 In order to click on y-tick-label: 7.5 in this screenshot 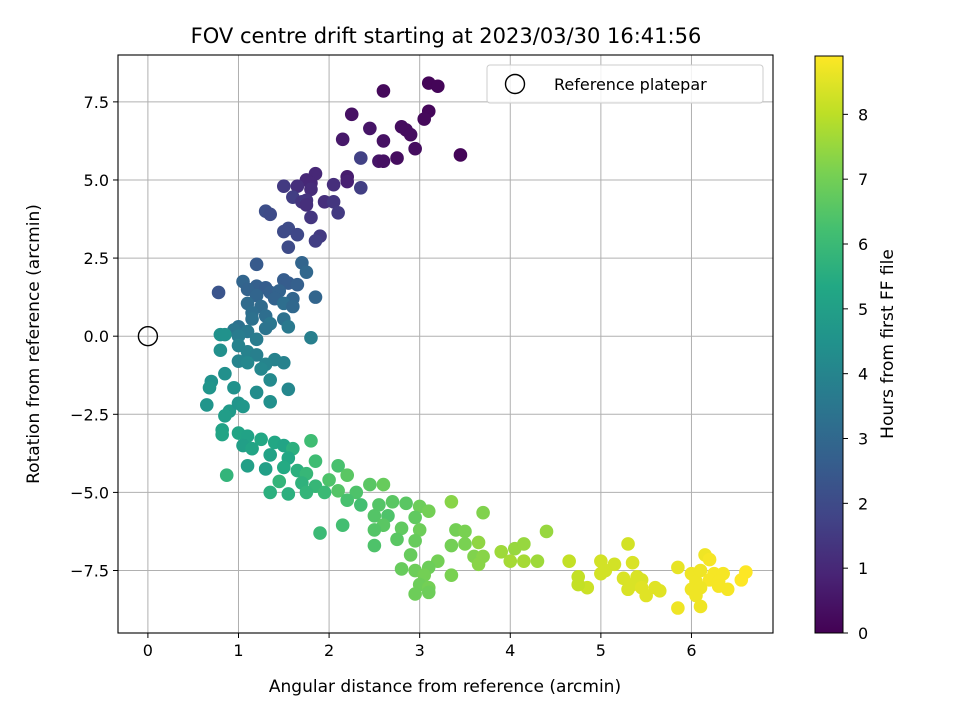, I will do `click(96, 102)`.